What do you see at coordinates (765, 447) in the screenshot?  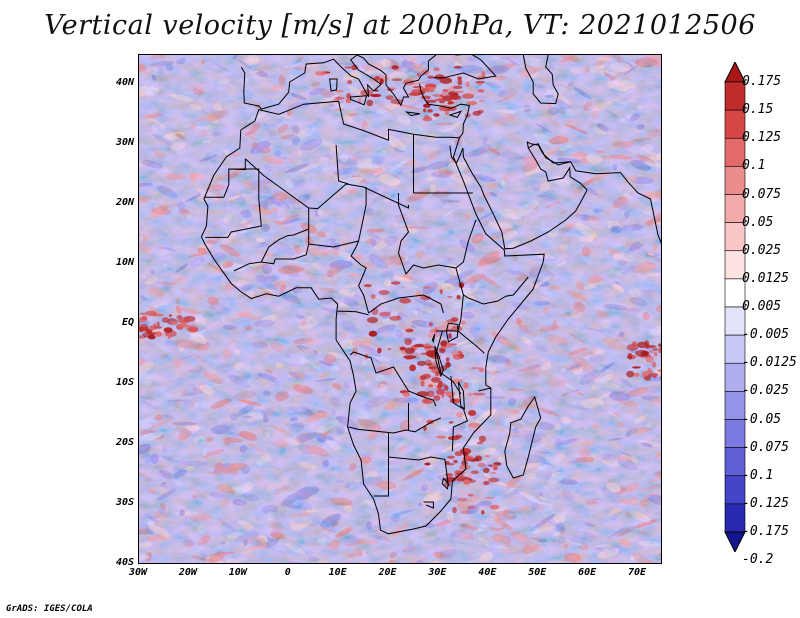 I see `colorbar-tick-label: -0.075` at bounding box center [765, 447].